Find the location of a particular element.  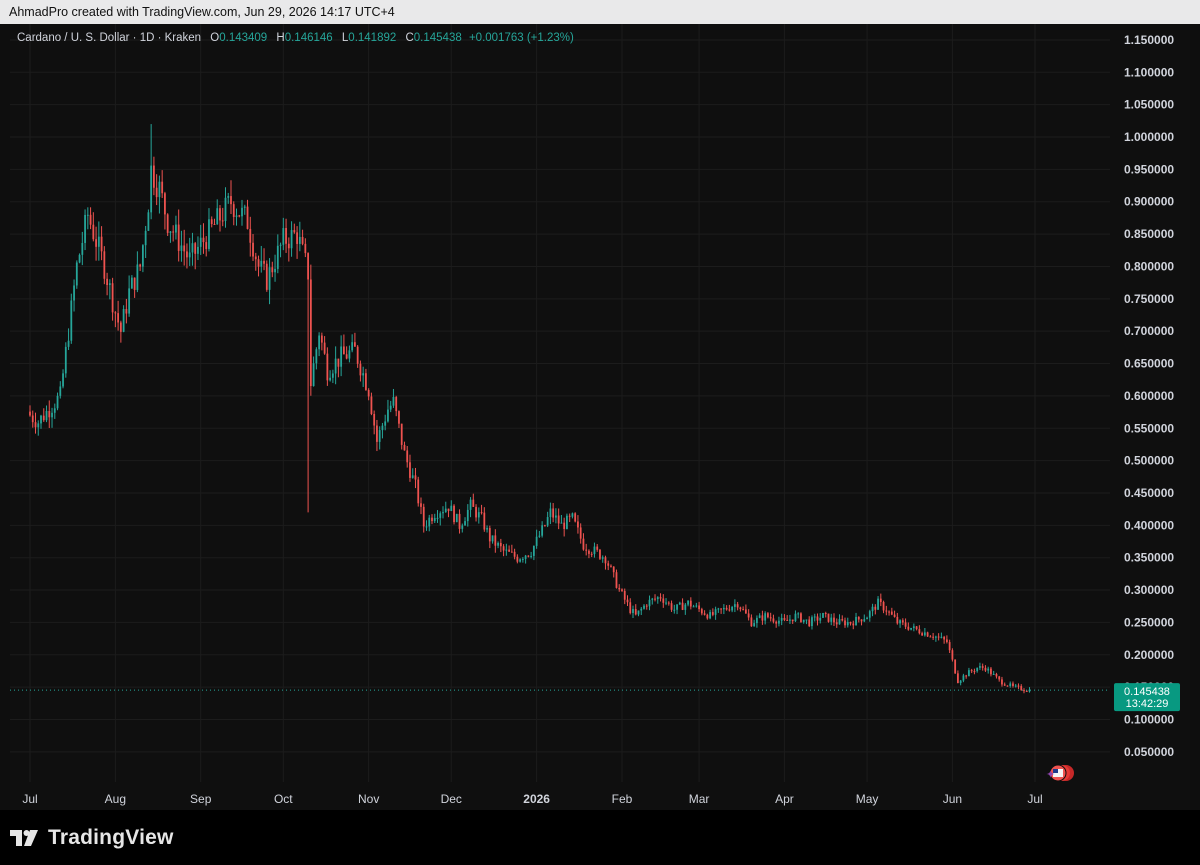

price-tag-value: 0.145438 is located at coordinates (1147, 692).